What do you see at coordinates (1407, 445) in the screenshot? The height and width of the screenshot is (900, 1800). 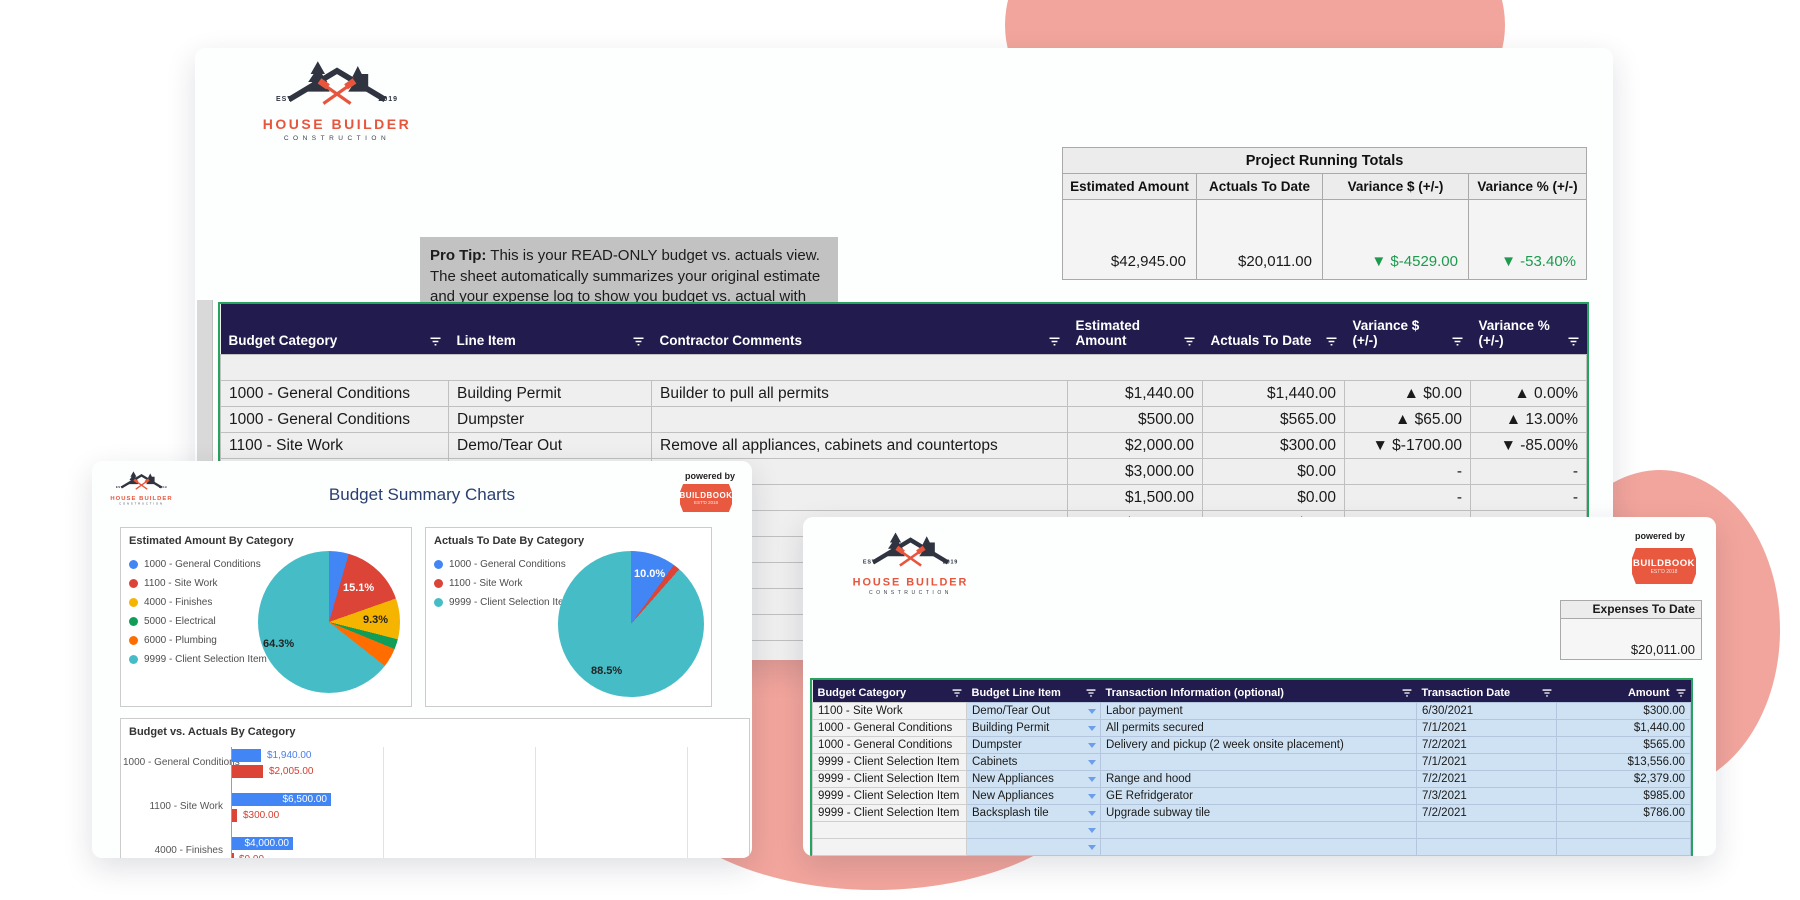 I see `cell-variance-dollar: ▼ $-1700.00` at bounding box center [1407, 445].